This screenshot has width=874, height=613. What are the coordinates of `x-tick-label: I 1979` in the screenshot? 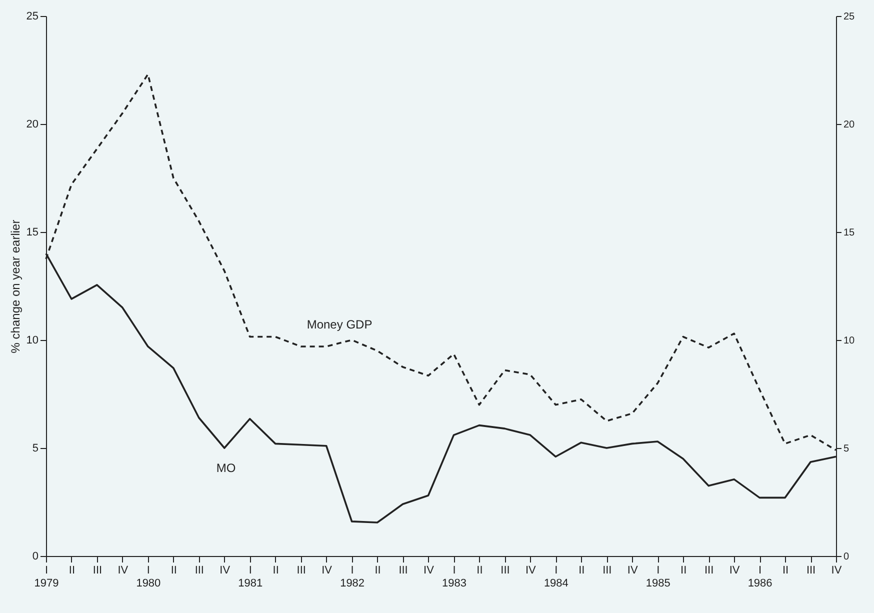 It's located at (46, 577).